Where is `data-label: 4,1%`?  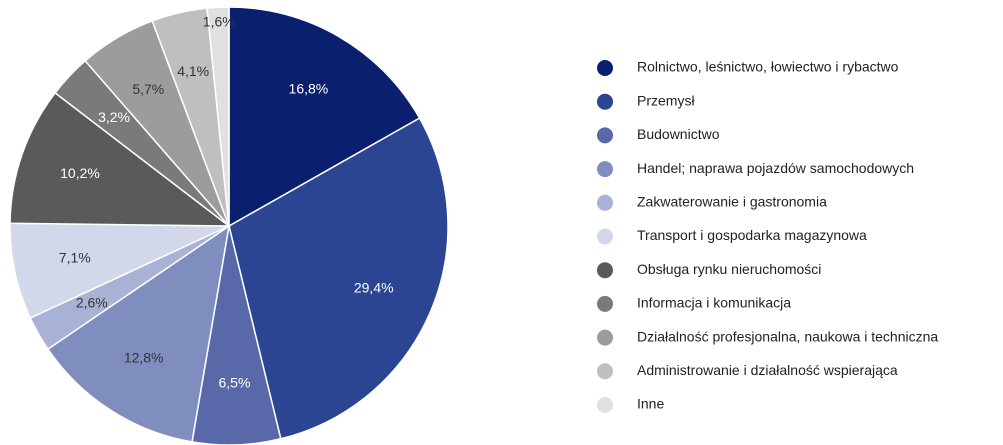 data-label: 4,1% is located at coordinates (193, 71).